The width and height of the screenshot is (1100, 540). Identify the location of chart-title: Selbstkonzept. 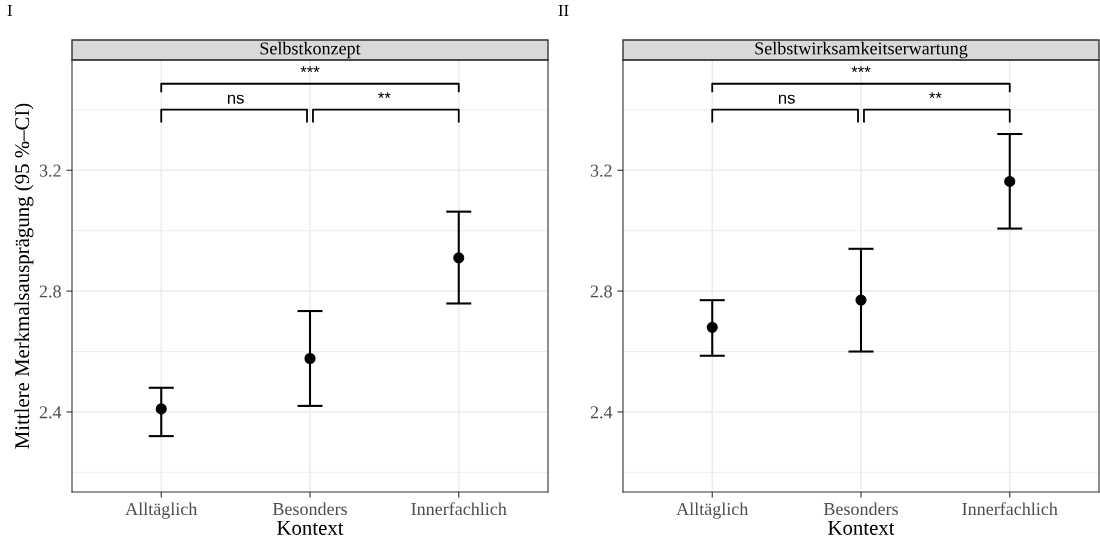
(310, 50).